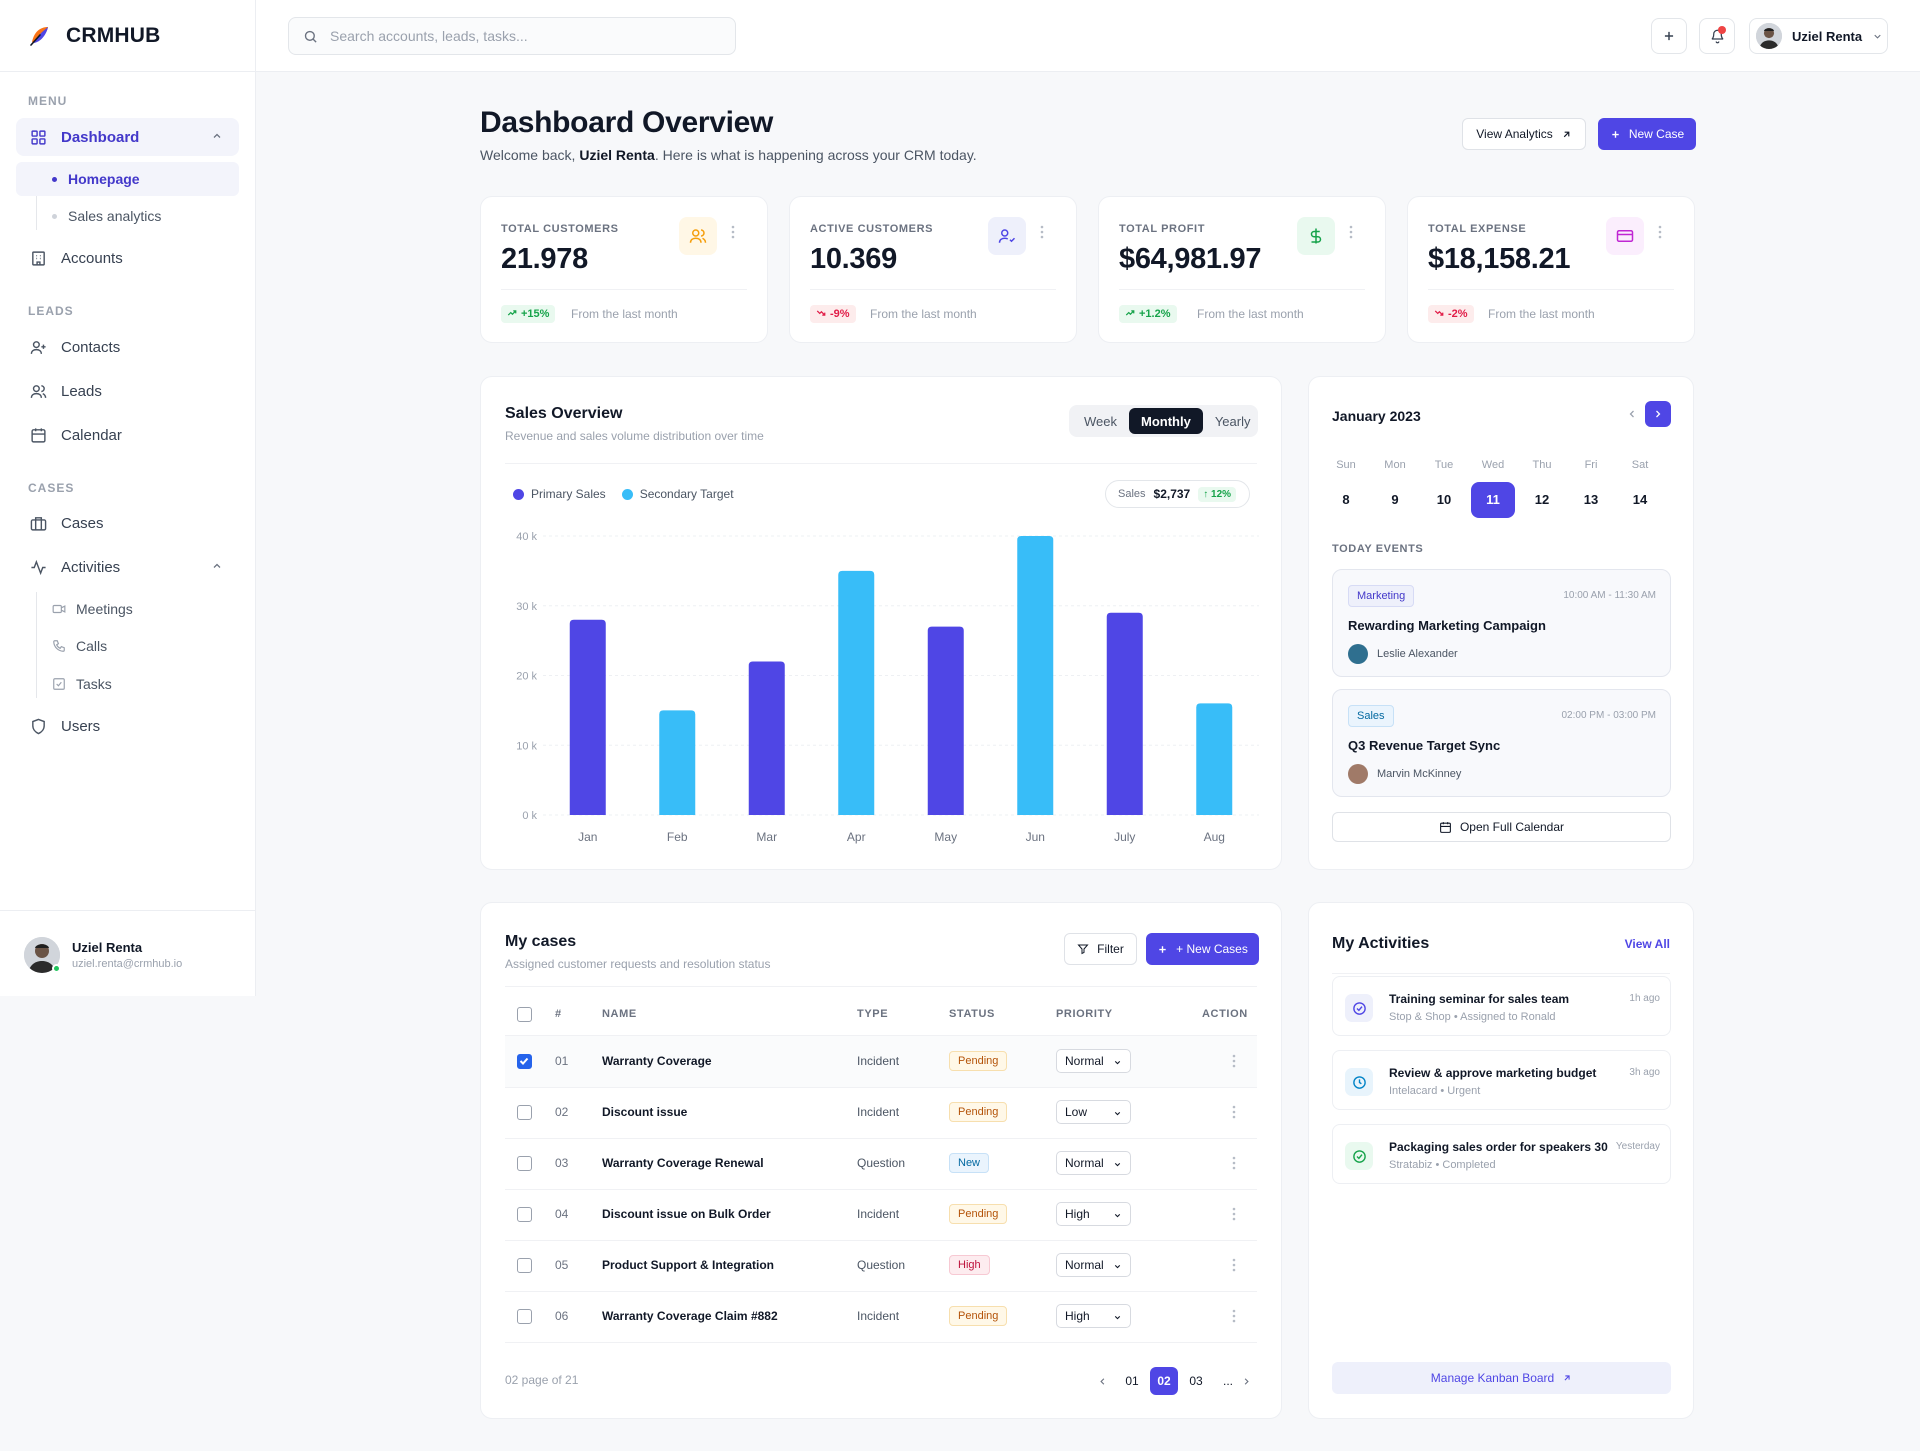 This screenshot has width=1920, height=1451. Describe the element at coordinates (677, 494) in the screenshot. I see `legend-secondary-target: Secondary Target` at that location.